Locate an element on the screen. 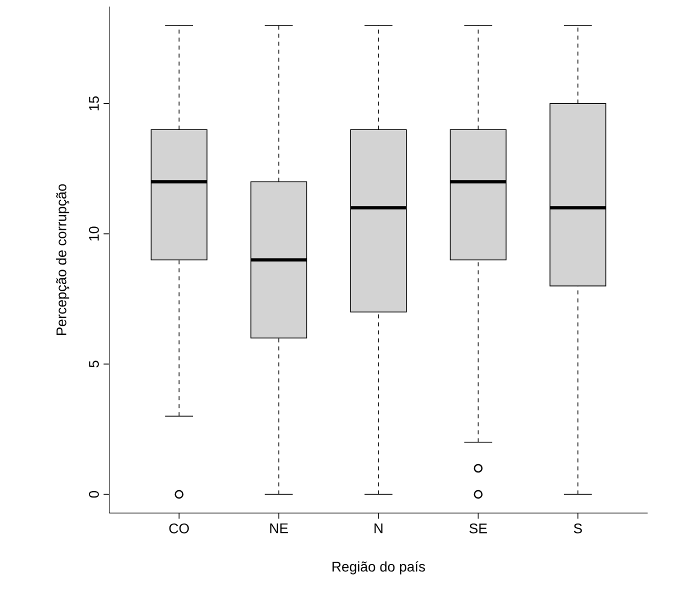 Image resolution: width=673 pixels, height=609 pixels. y-tick-label: 15 is located at coordinates (94, 103).